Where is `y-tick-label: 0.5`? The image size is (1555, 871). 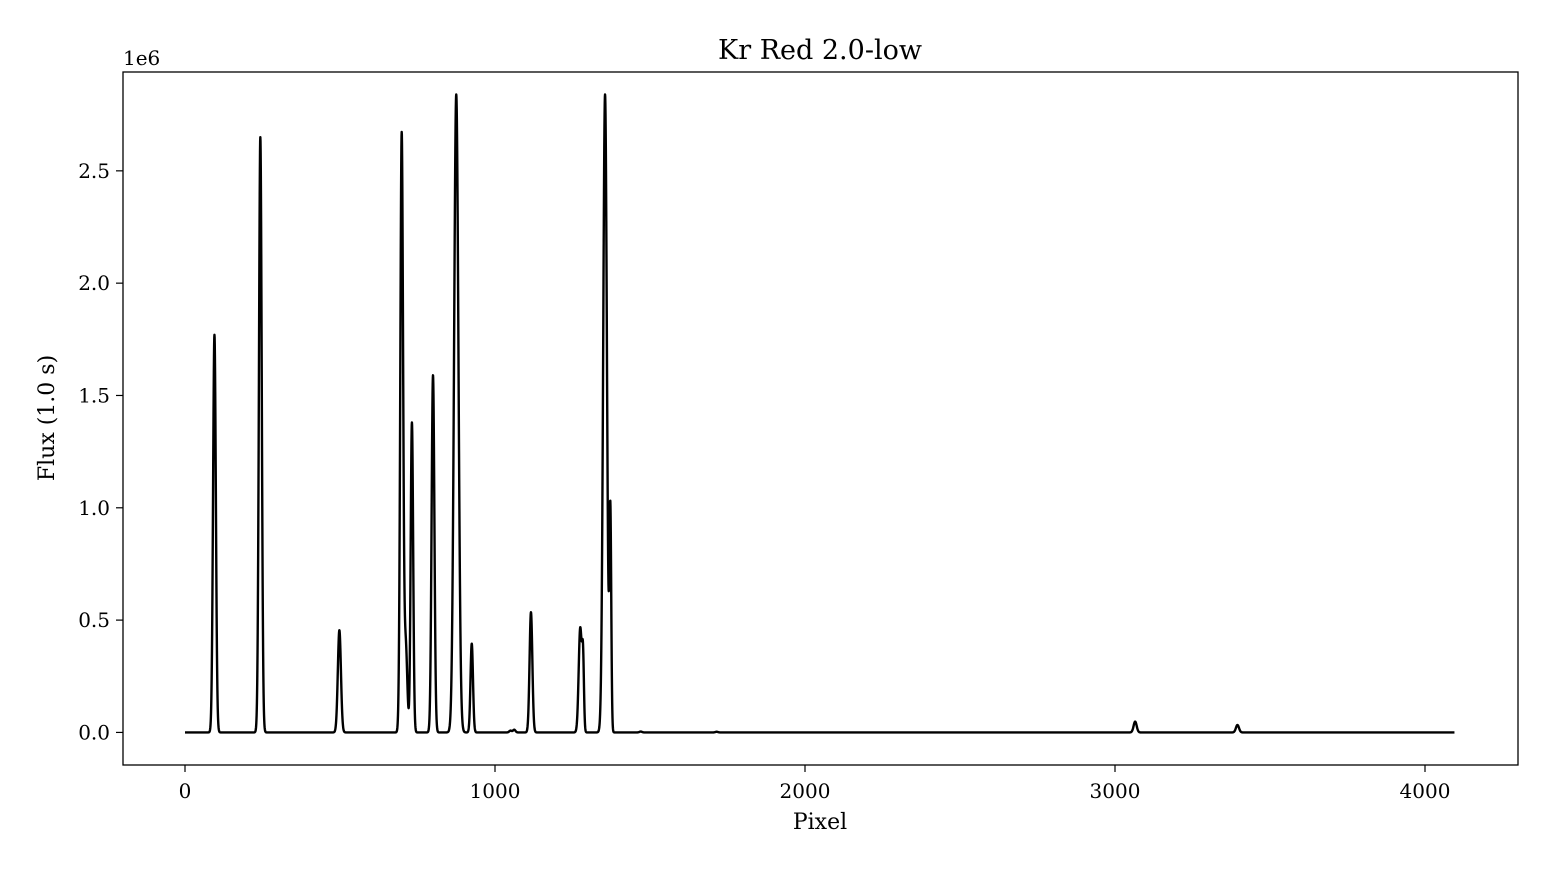 y-tick-label: 0.5 is located at coordinates (94, 620).